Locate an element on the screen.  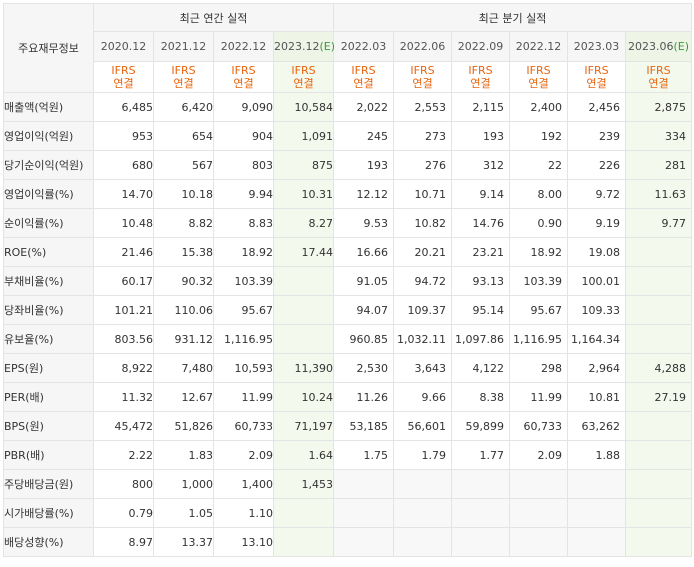
quarter-value-cell: 27.19 is located at coordinates (659, 397).